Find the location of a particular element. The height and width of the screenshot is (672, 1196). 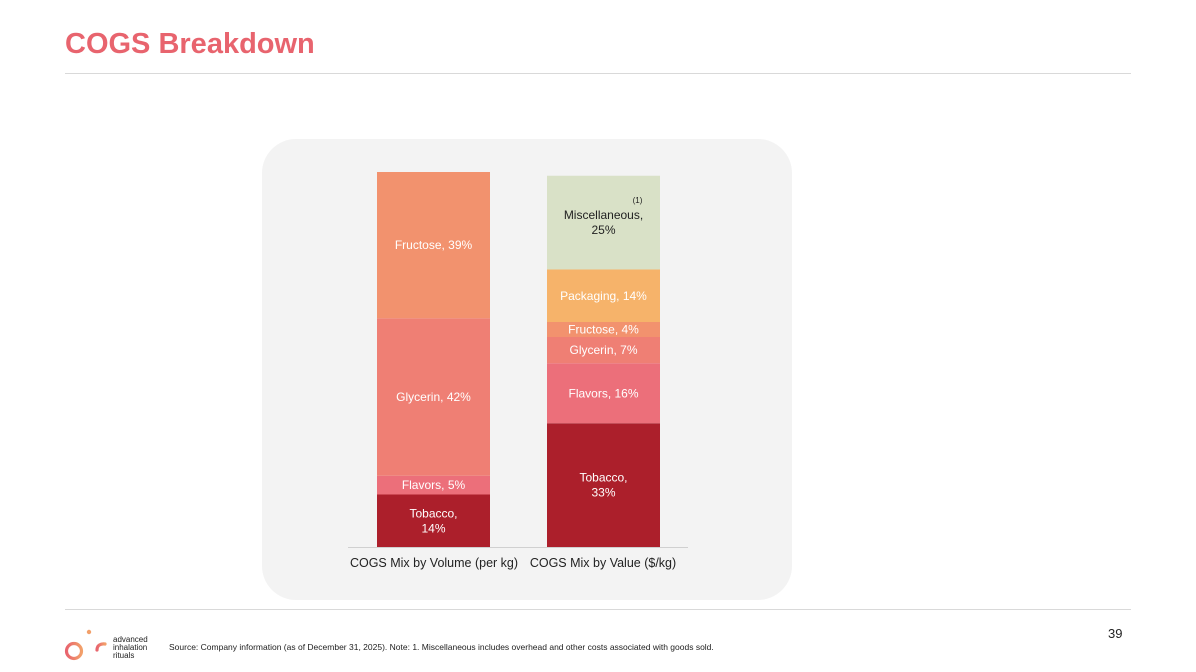

logo-tagline-line: inhalation is located at coordinates (130, 647).